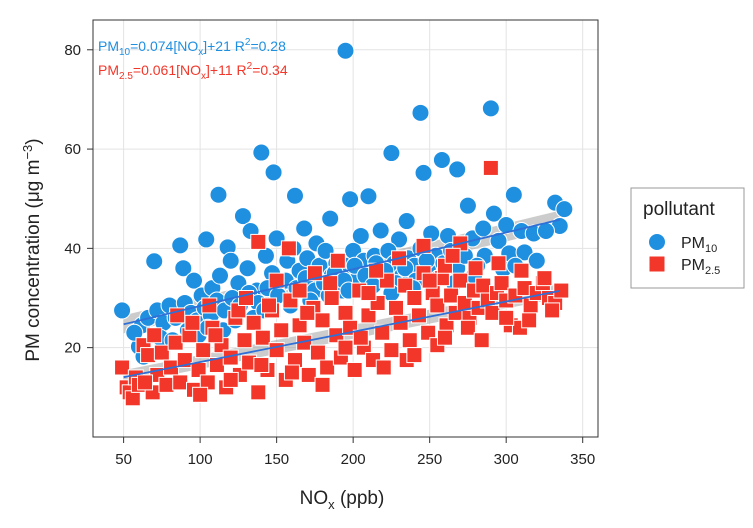  What do you see at coordinates (582, 459) in the screenshot?
I see `x-tick-label: 350` at bounding box center [582, 459].